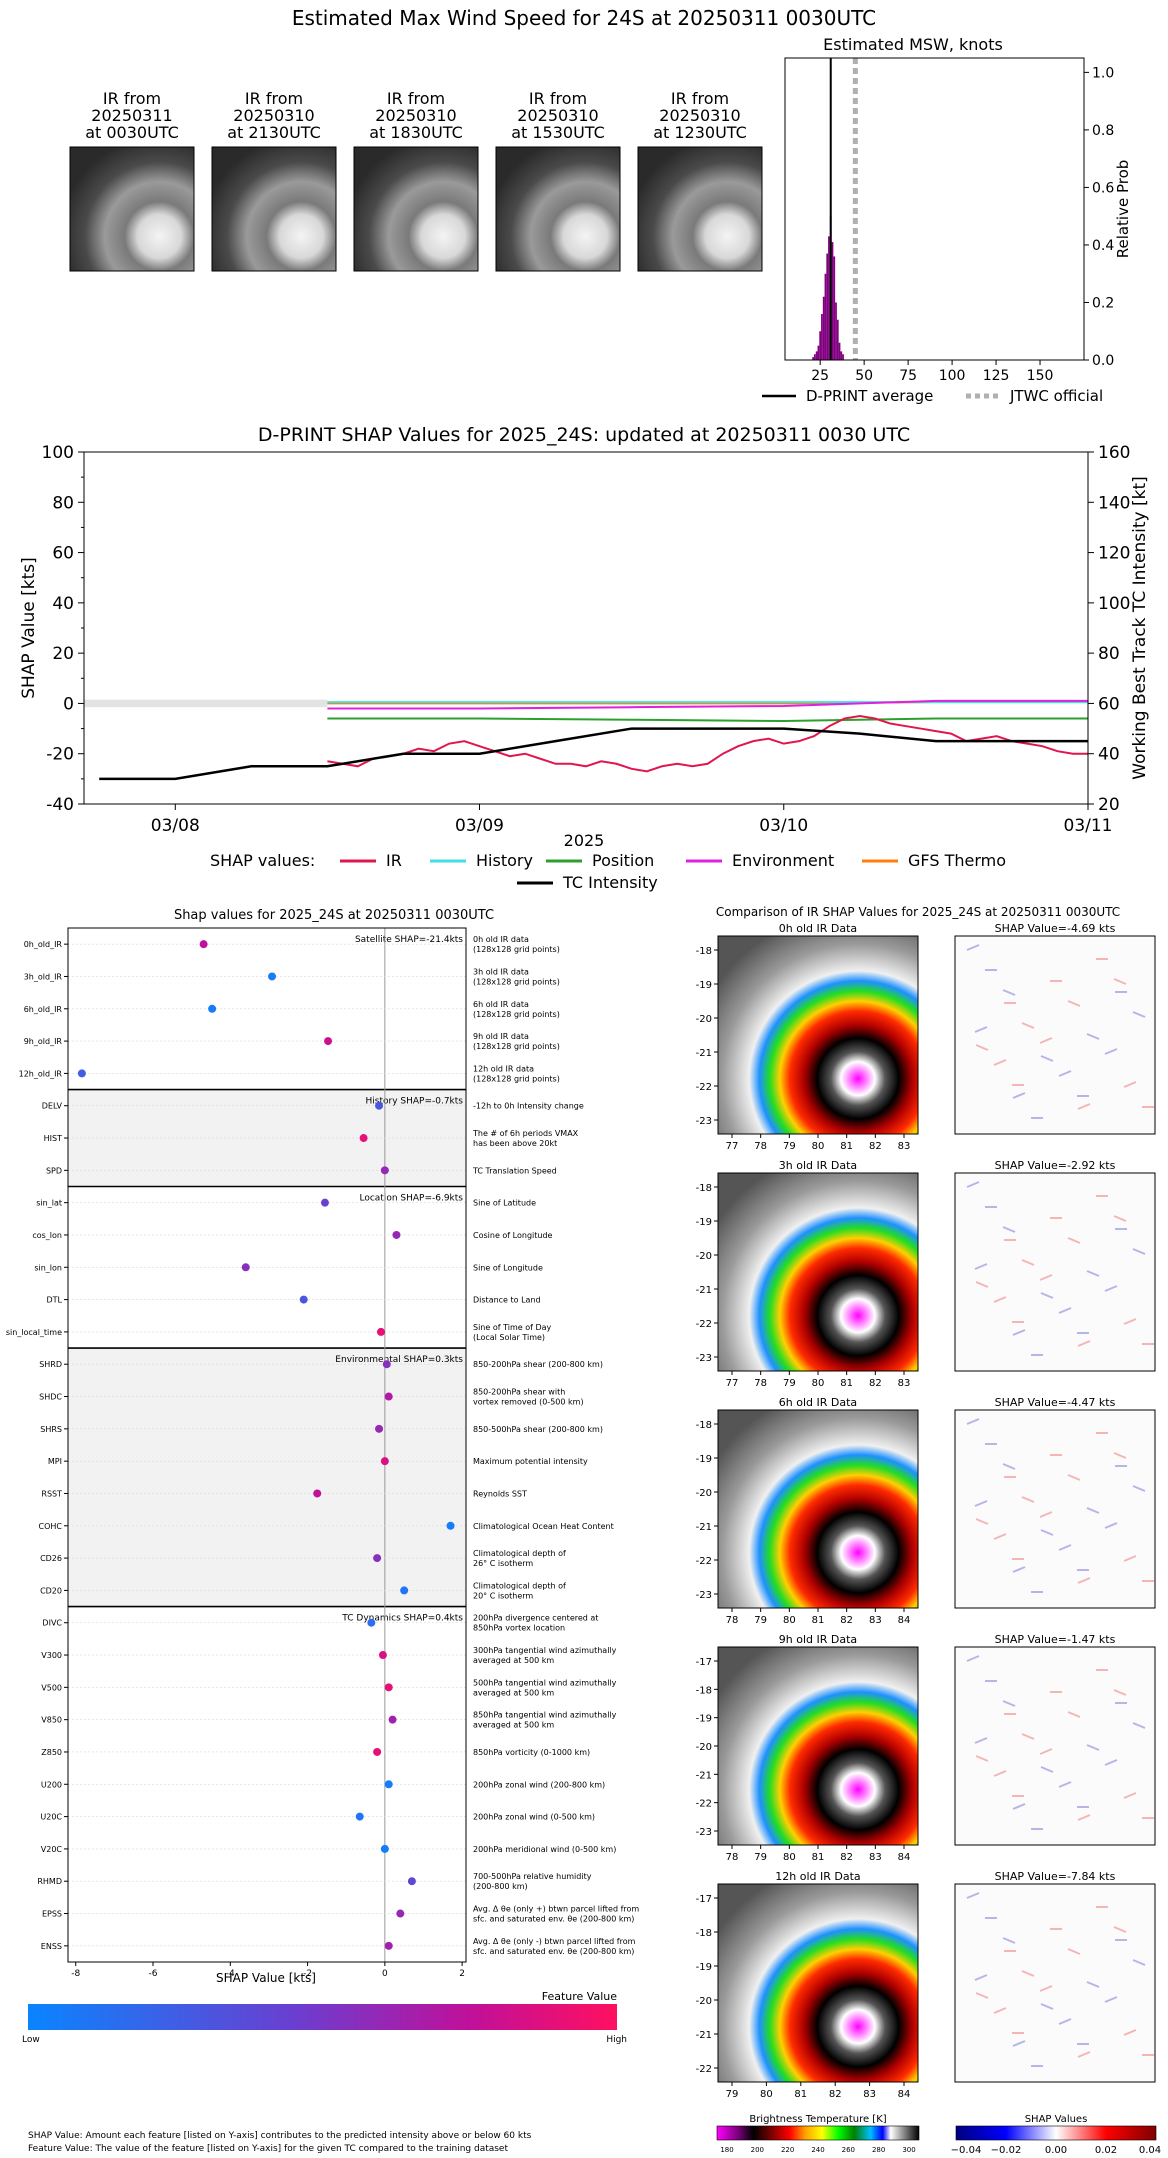  I want to click on ir-map-xtick-label: 79, so click(732, 2094).